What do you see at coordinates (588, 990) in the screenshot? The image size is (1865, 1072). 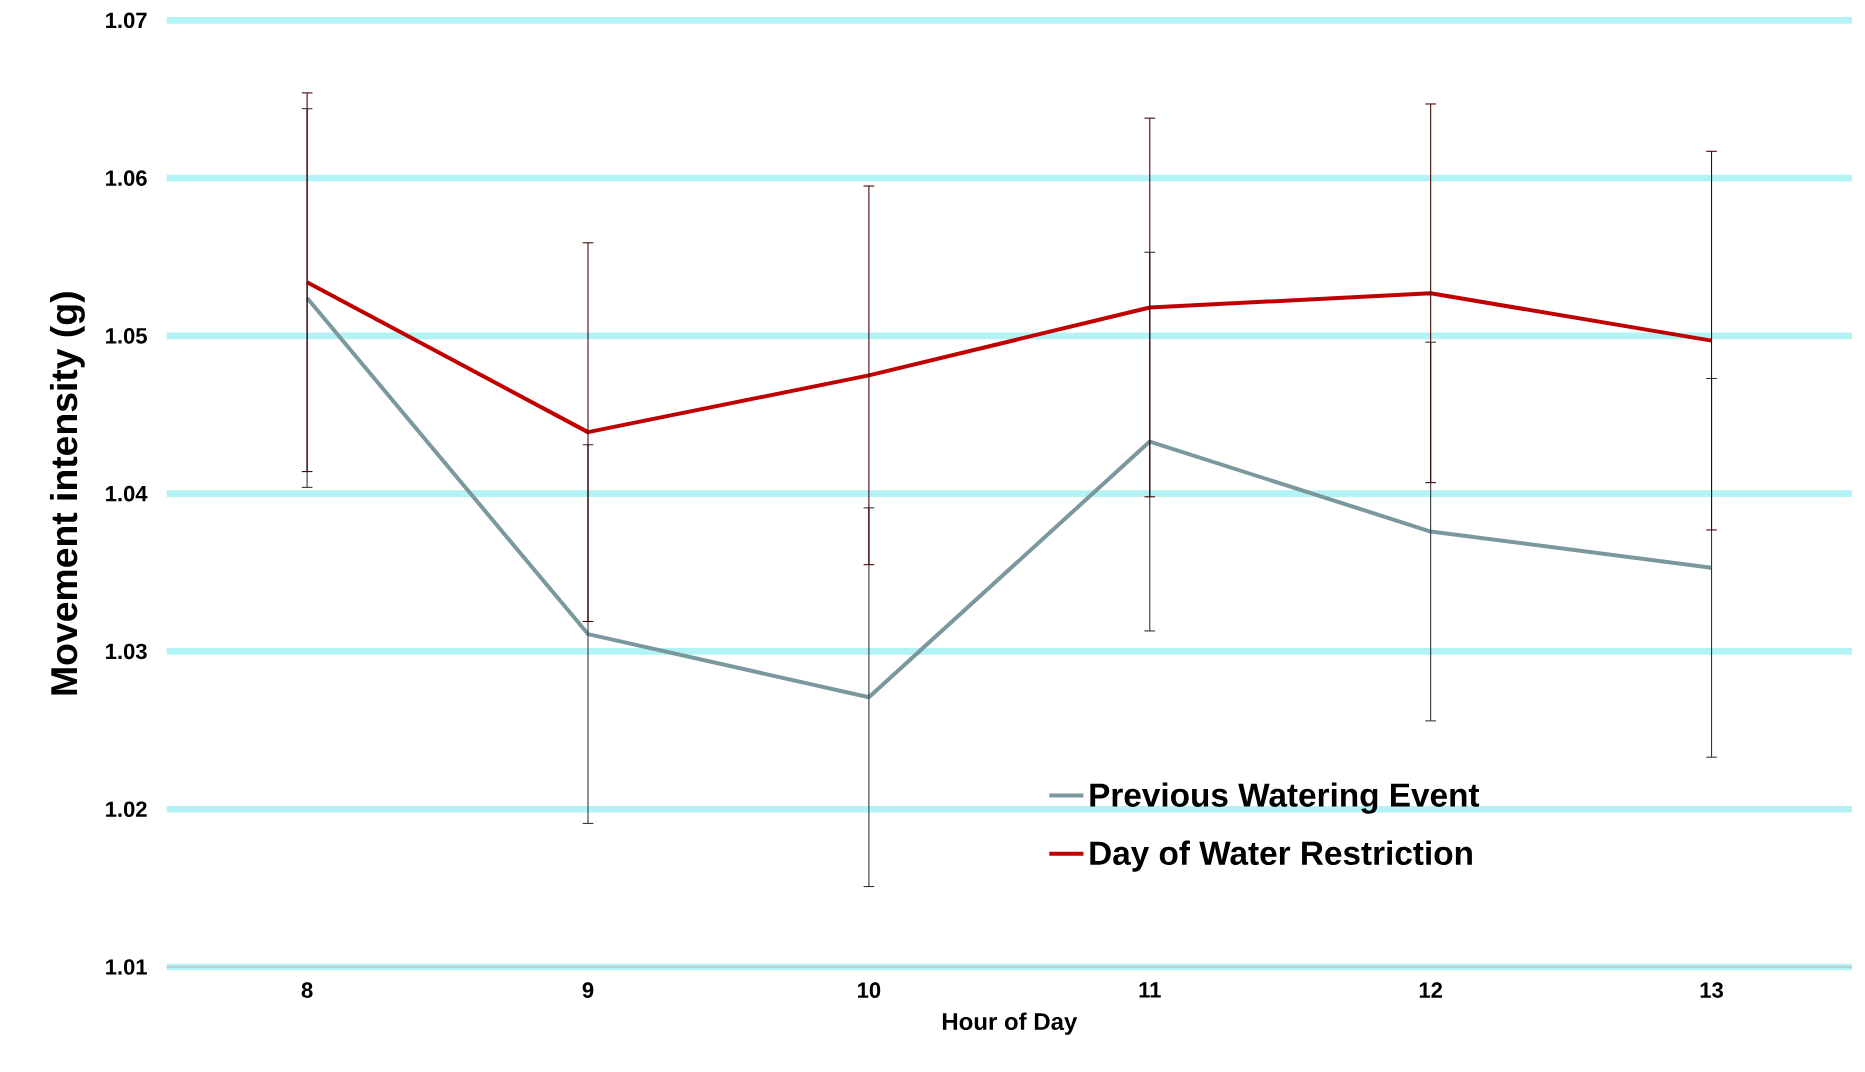 I see `x-tick-label: 9` at bounding box center [588, 990].